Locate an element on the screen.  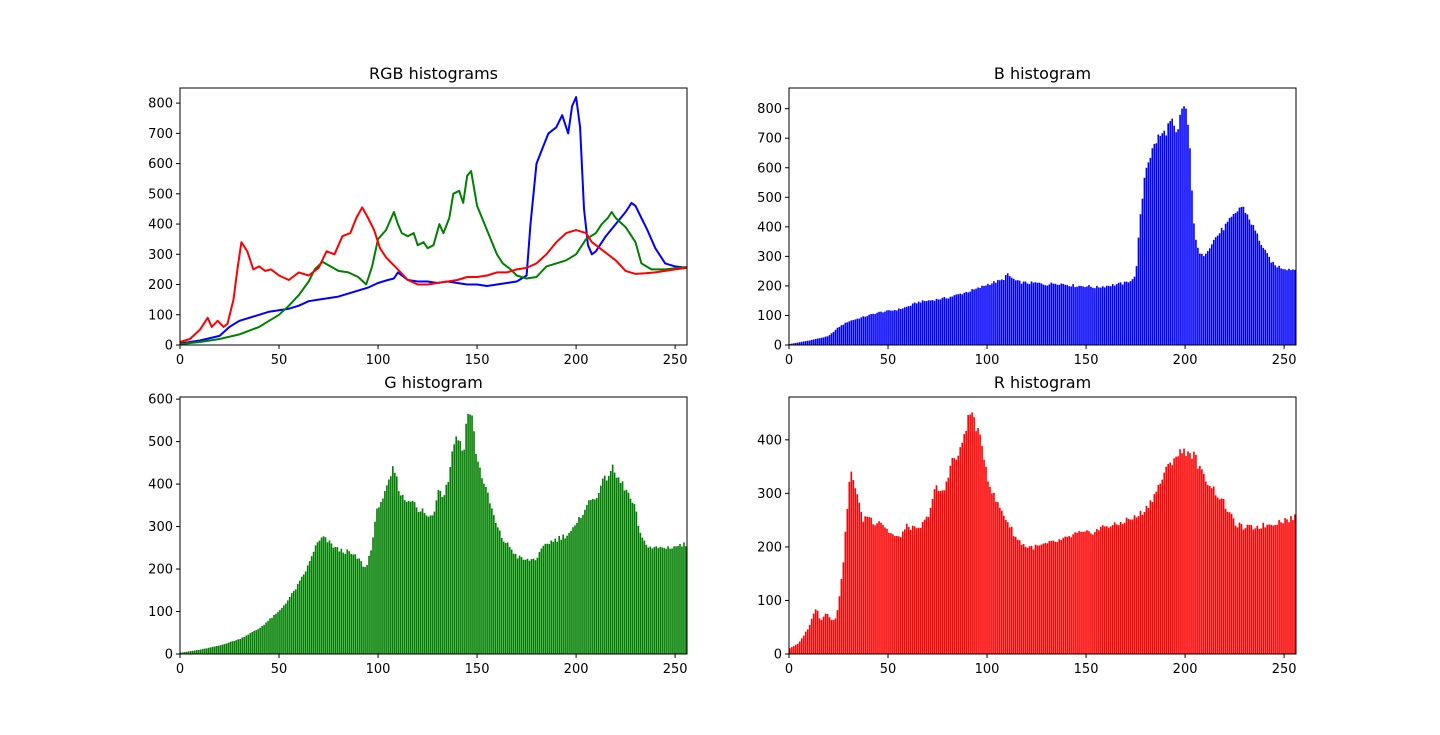
x-tick-label: 50 is located at coordinates (888, 669).